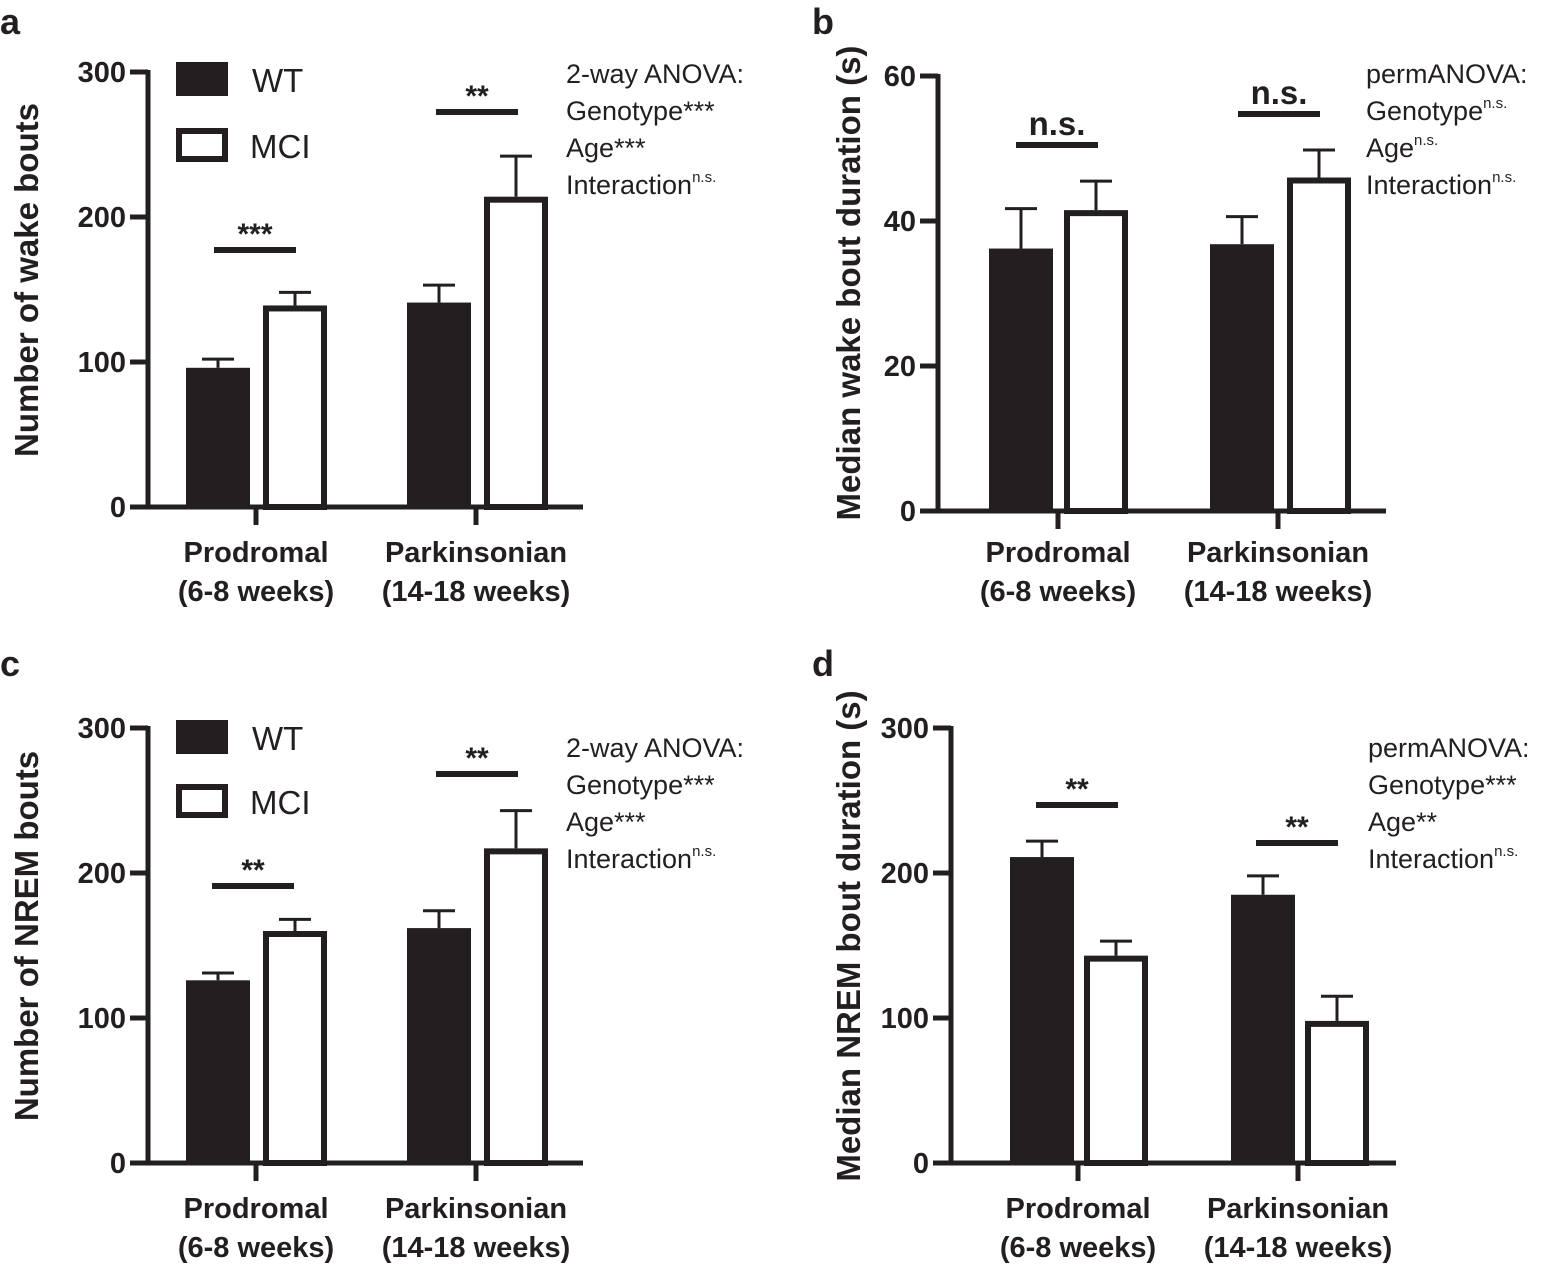  What do you see at coordinates (1390, 148) in the screenshot?
I see `stats-text: Age` at bounding box center [1390, 148].